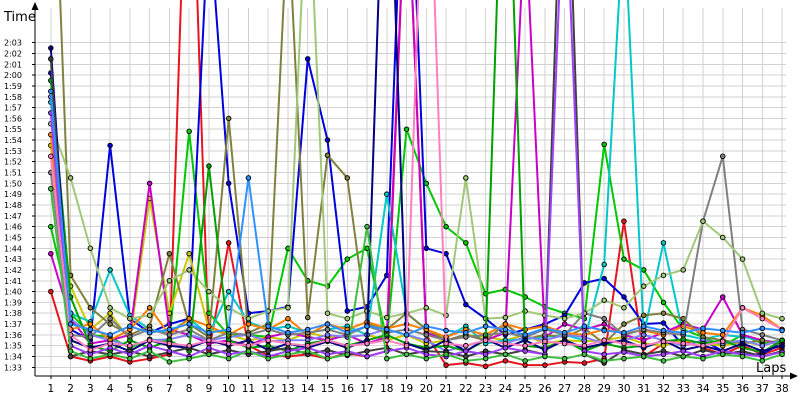 The image size is (800, 400). Describe the element at coordinates (722, 389) in the screenshot. I see `x-tick-label: 35` at that location.